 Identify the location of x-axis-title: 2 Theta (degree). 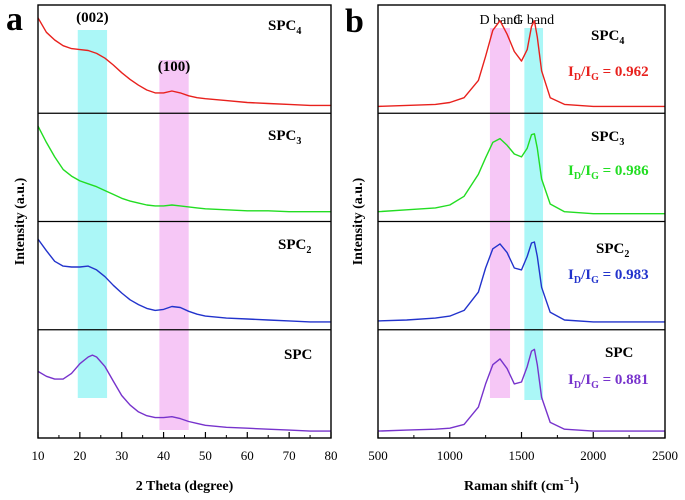
(185, 486).